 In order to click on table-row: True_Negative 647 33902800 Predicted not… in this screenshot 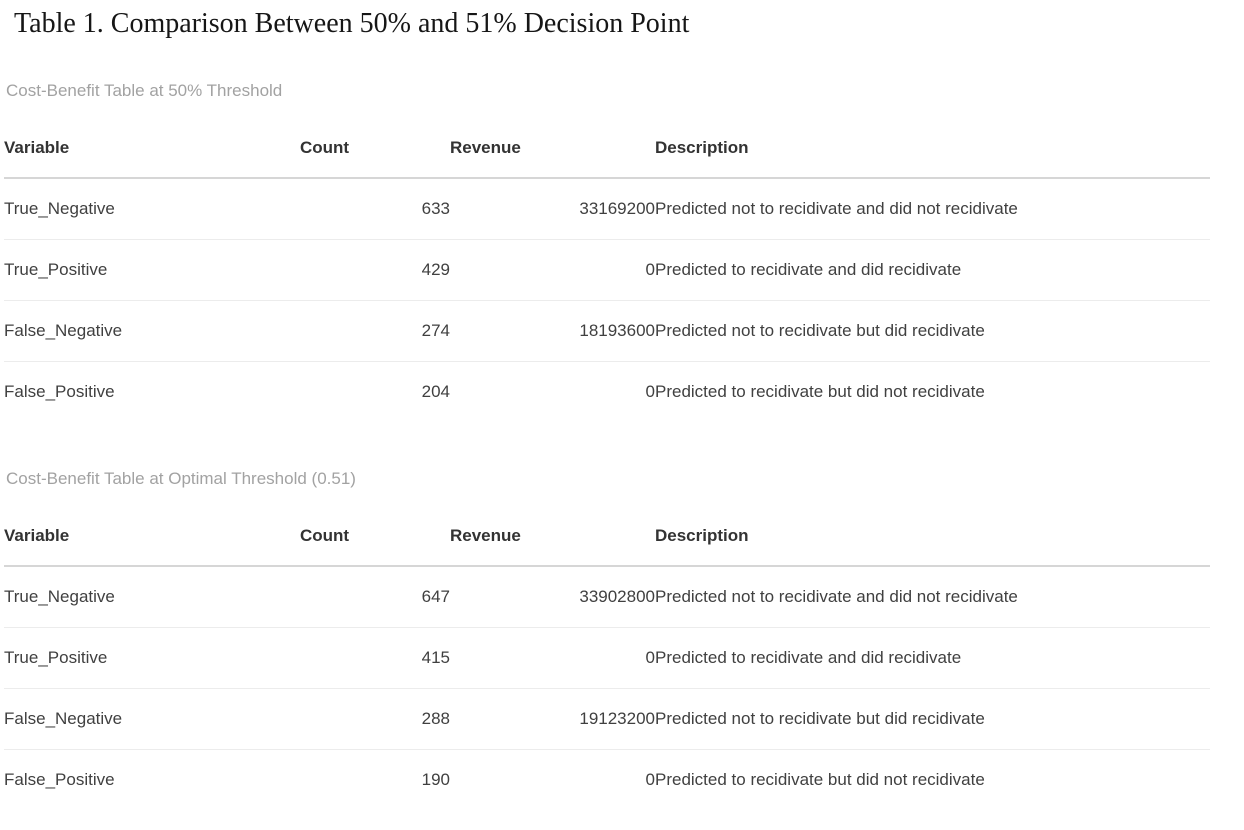, I will do `click(607, 597)`.